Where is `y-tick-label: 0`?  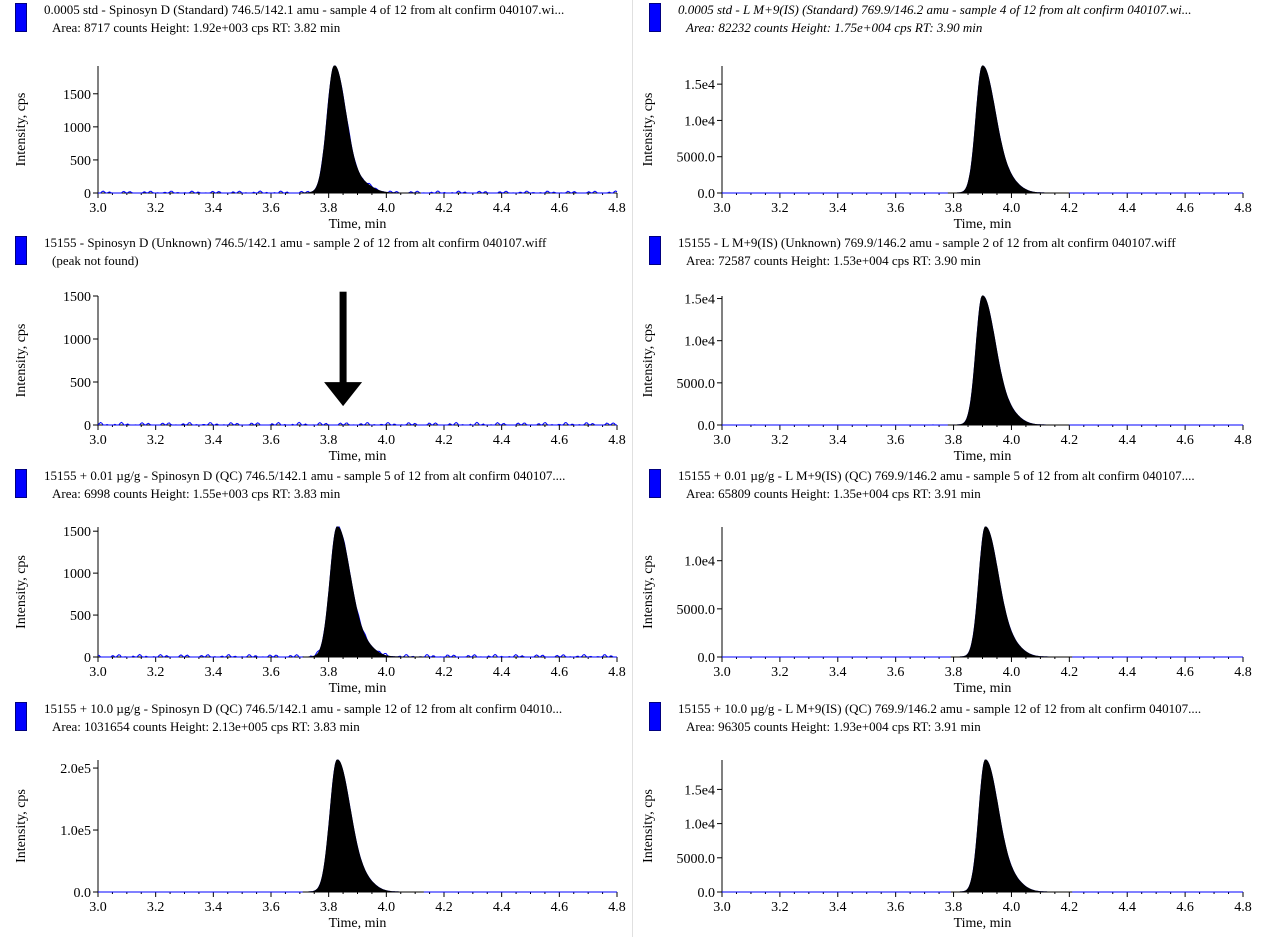
y-tick-label: 0 is located at coordinates (87, 194).